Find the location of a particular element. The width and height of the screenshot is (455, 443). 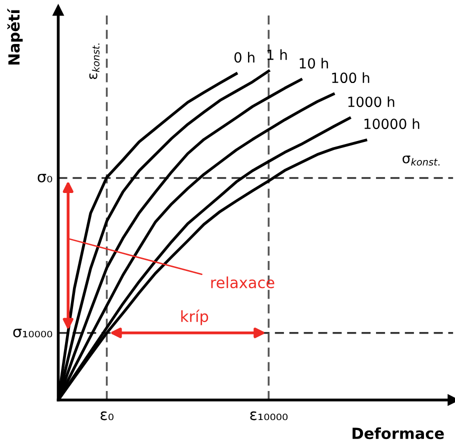

series-label: 1 h is located at coordinates (277, 54).